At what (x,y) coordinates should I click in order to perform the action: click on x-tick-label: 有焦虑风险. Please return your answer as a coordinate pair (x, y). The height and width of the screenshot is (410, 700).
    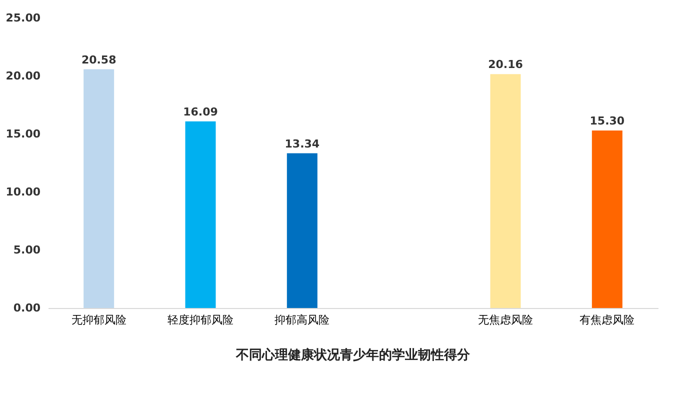
    Looking at the image, I should click on (607, 320).